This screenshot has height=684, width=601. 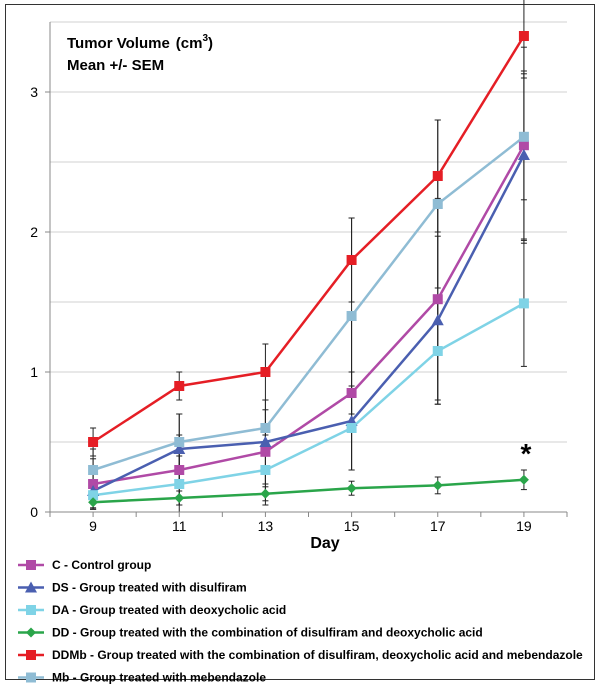 I want to click on legend-item: DS - Group treated with disulfiram, so click(x=132, y=588).